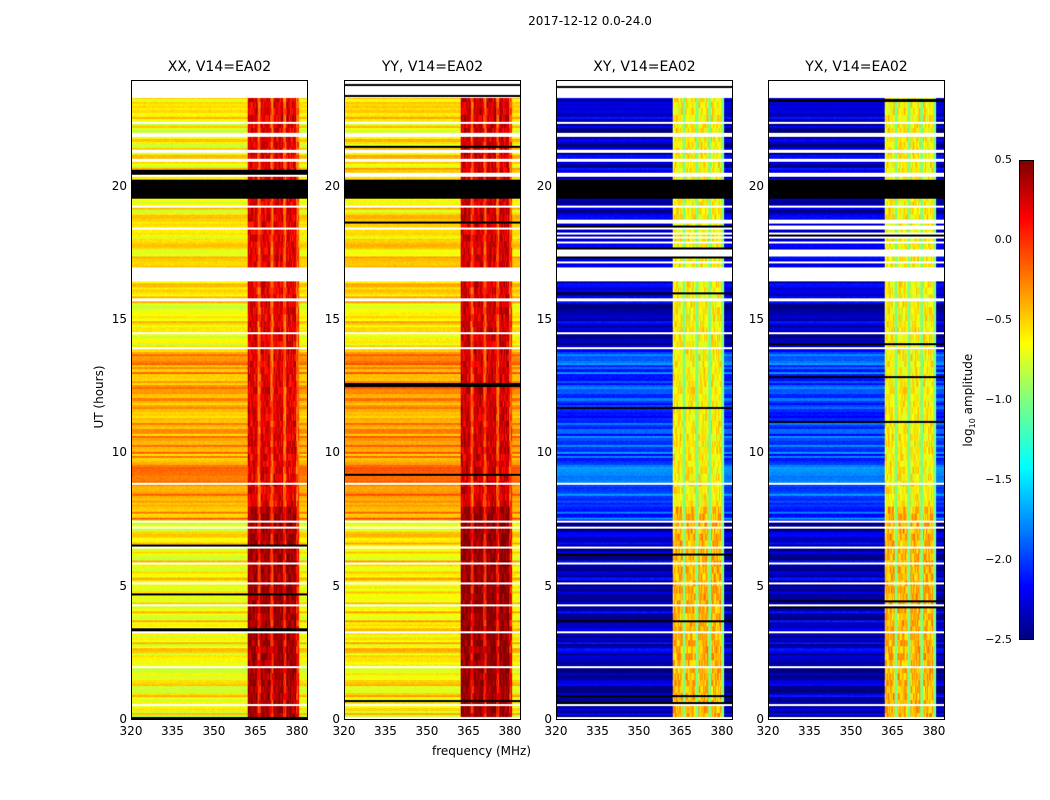 This screenshot has width=1050, height=800. I want to click on colorbar-tick-label: 0.5, so click(1003, 159).